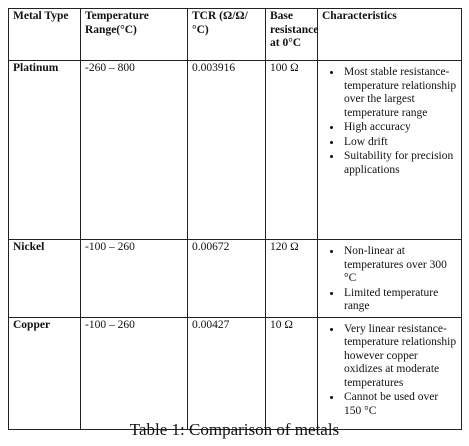 The height and width of the screenshot is (446, 469). Describe the element at coordinates (44, 373) in the screenshot. I see `cell-metal: Copper` at that location.